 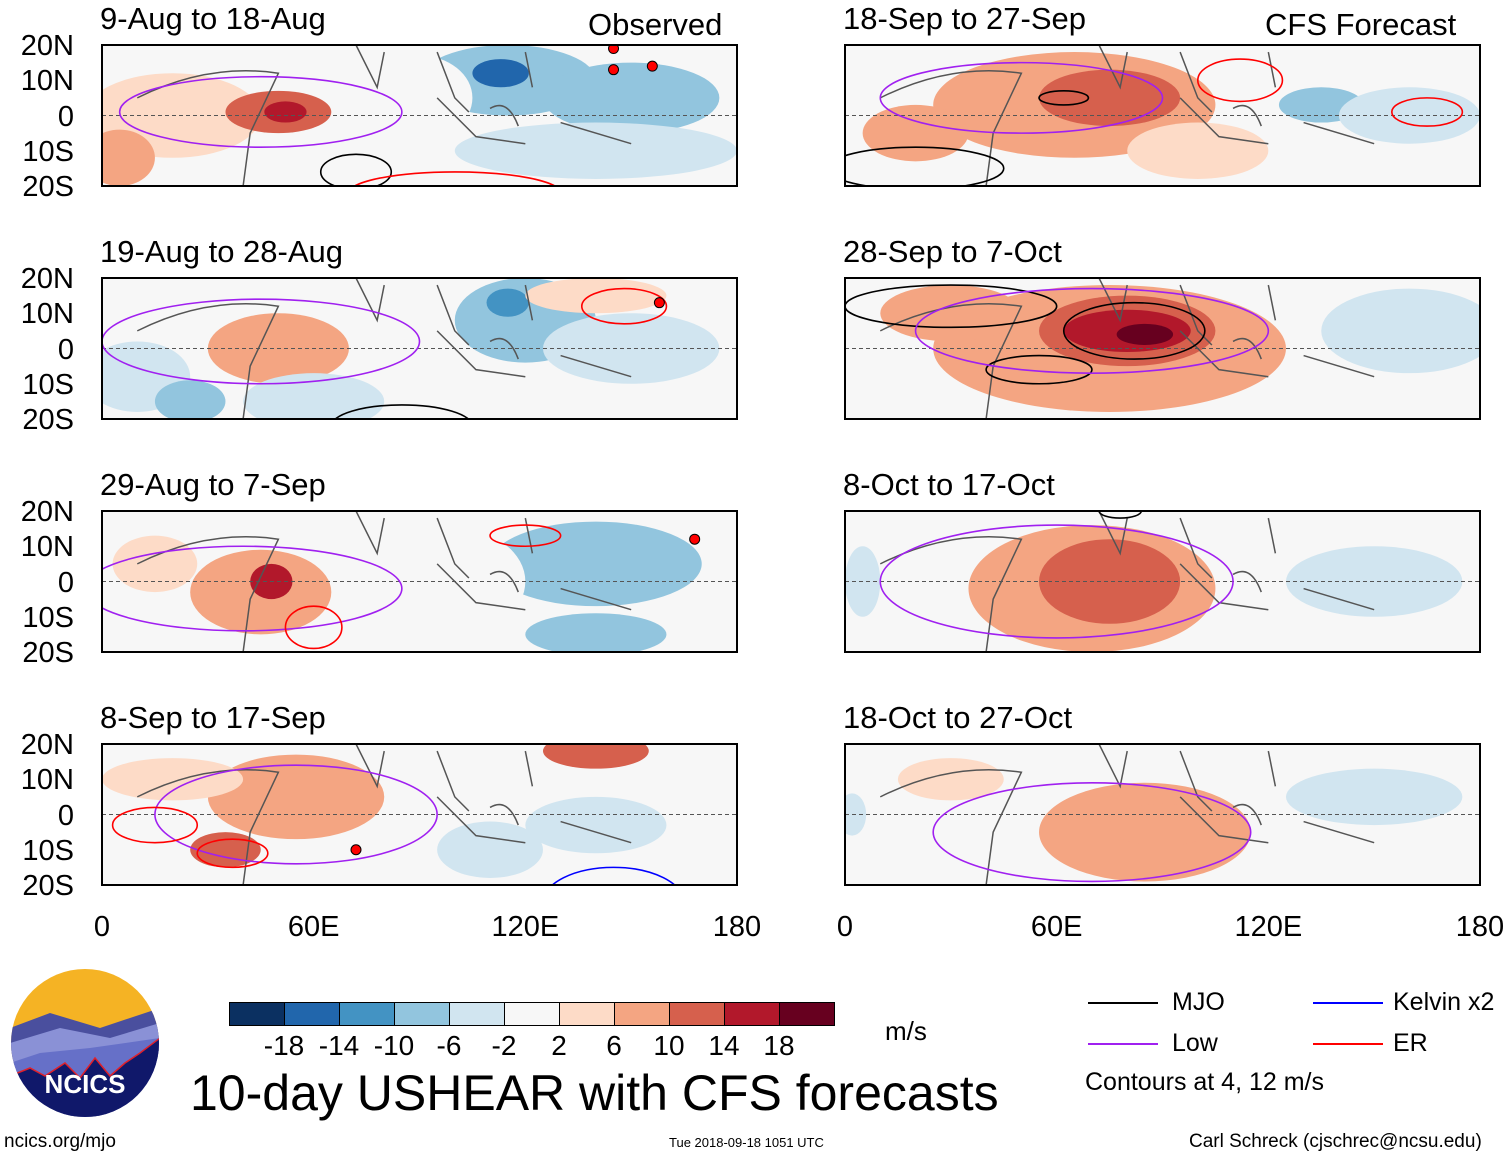 I want to click on legend-line-er, so click(x=1348, y=1044).